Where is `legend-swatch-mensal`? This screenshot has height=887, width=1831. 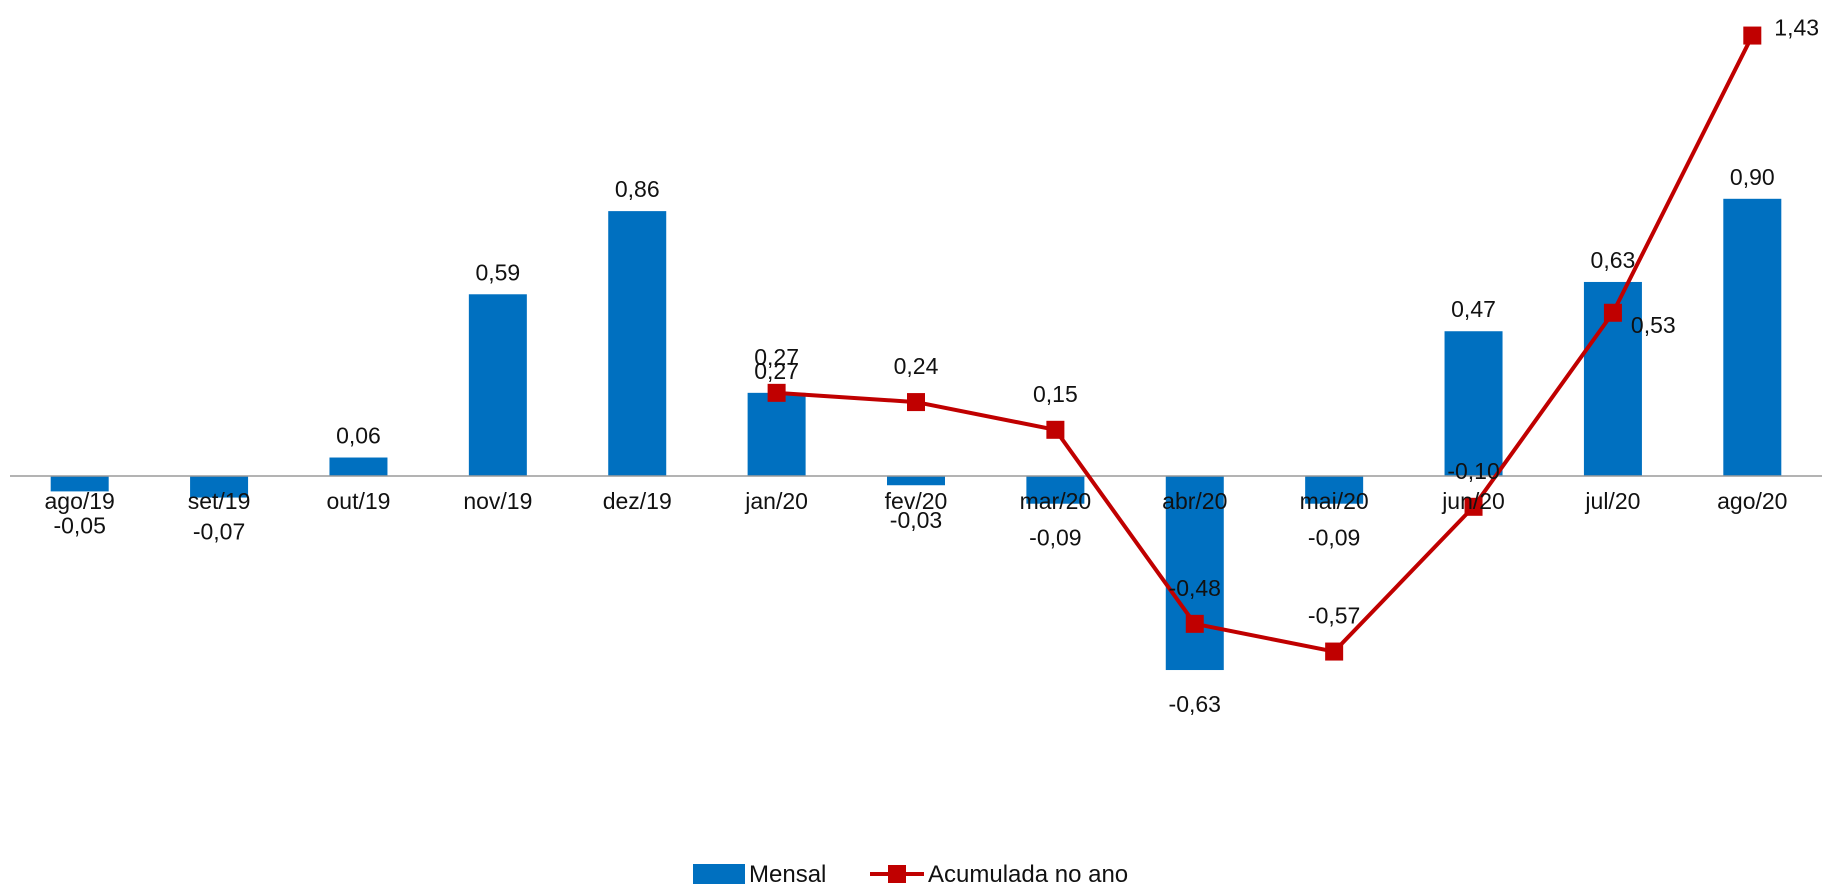 legend-swatch-mensal is located at coordinates (719, 874).